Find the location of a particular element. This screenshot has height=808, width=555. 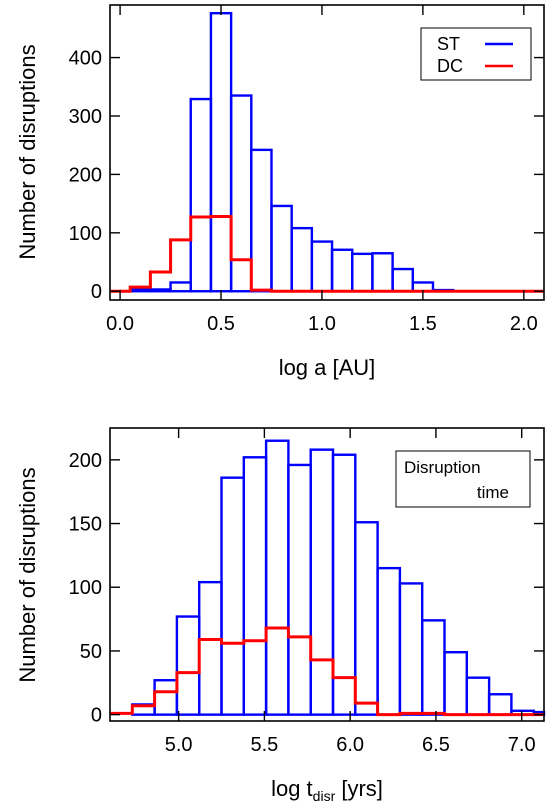

annotation-line-2: time is located at coordinates (493, 492).